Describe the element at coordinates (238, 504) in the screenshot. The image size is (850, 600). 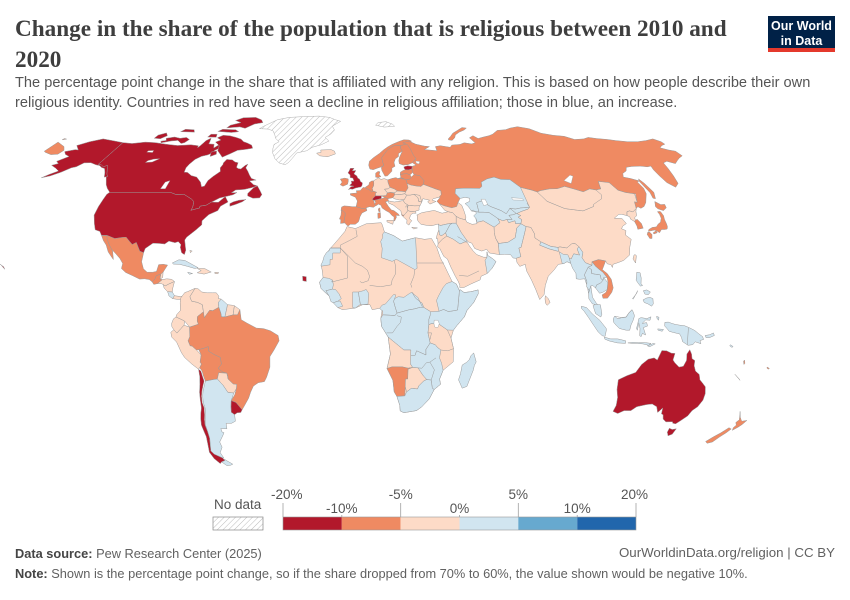
I see `svg-text: No data` at that location.